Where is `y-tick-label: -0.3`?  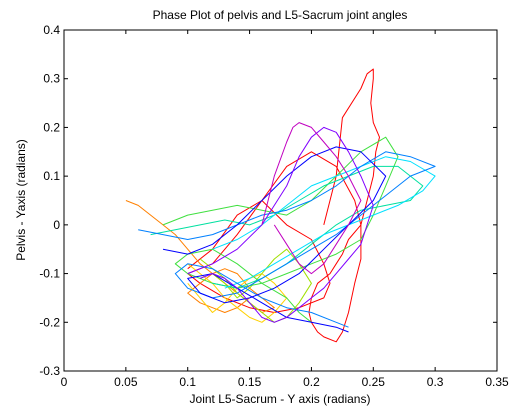 y-tick-label: -0.3 is located at coordinates (49, 371).